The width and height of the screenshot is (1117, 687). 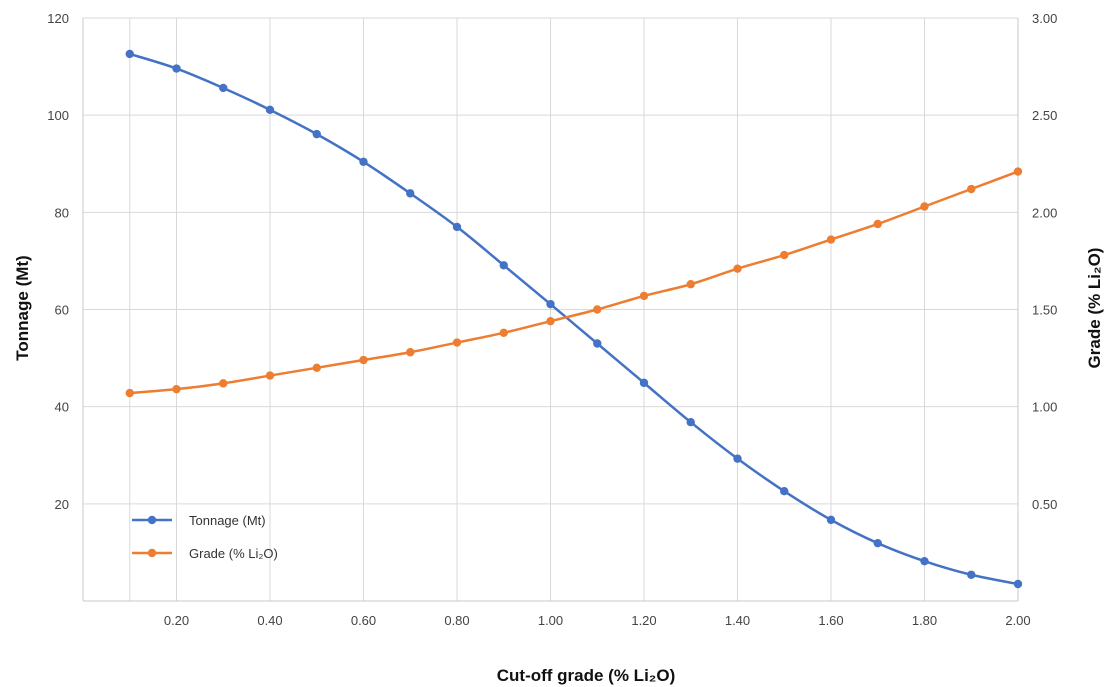 What do you see at coordinates (586, 675) in the screenshot?
I see `x-axis-title: Cut-off grade (% Li₂O)` at bounding box center [586, 675].